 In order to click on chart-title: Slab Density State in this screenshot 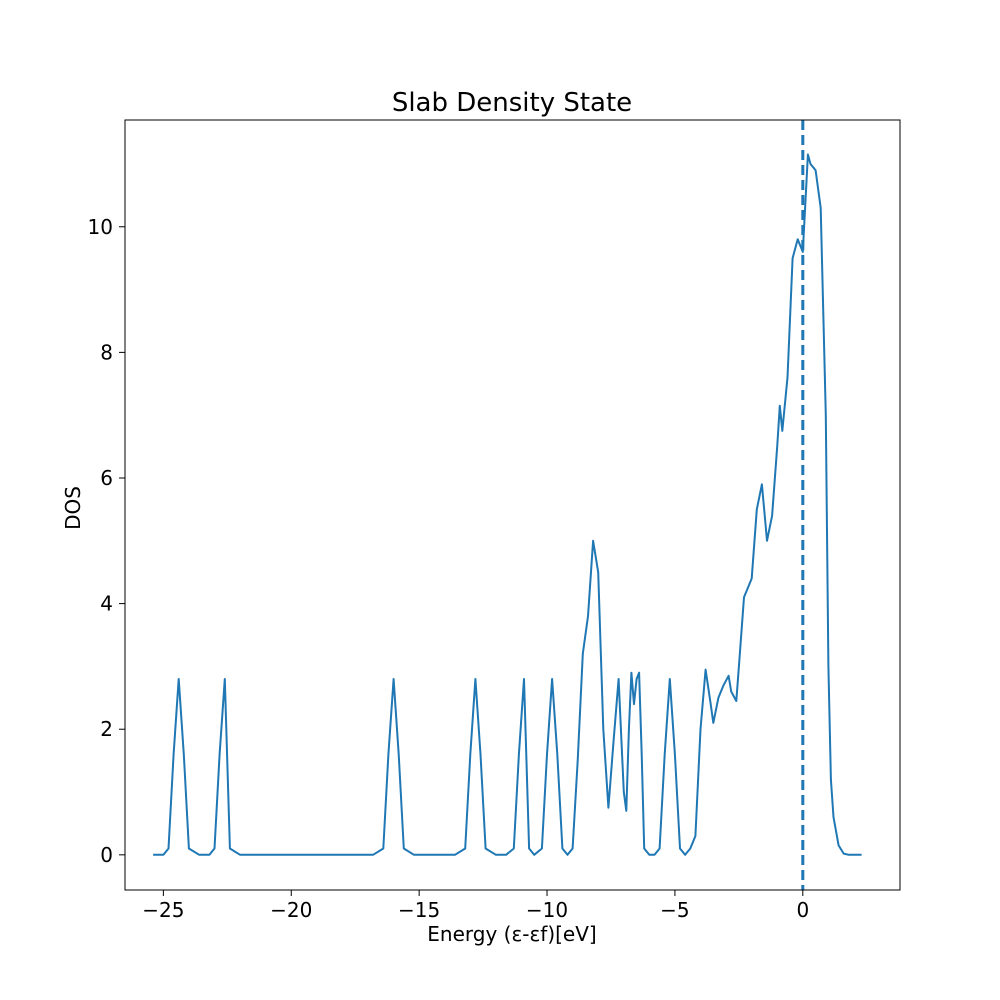, I will do `click(512, 103)`.